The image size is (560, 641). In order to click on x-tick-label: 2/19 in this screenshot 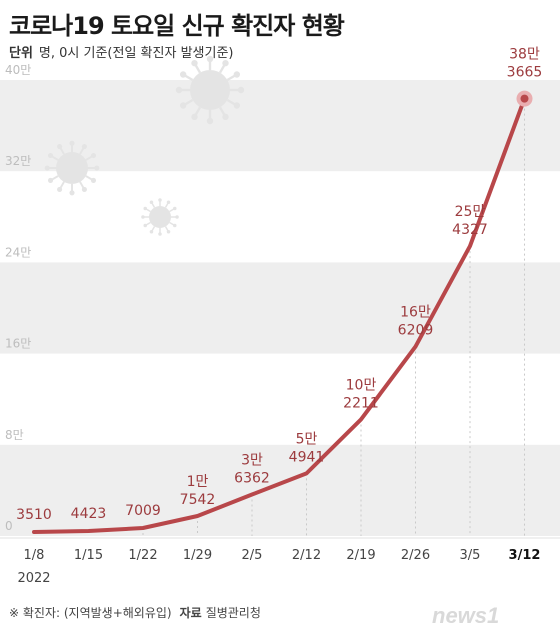, I will do `click(360, 555)`.